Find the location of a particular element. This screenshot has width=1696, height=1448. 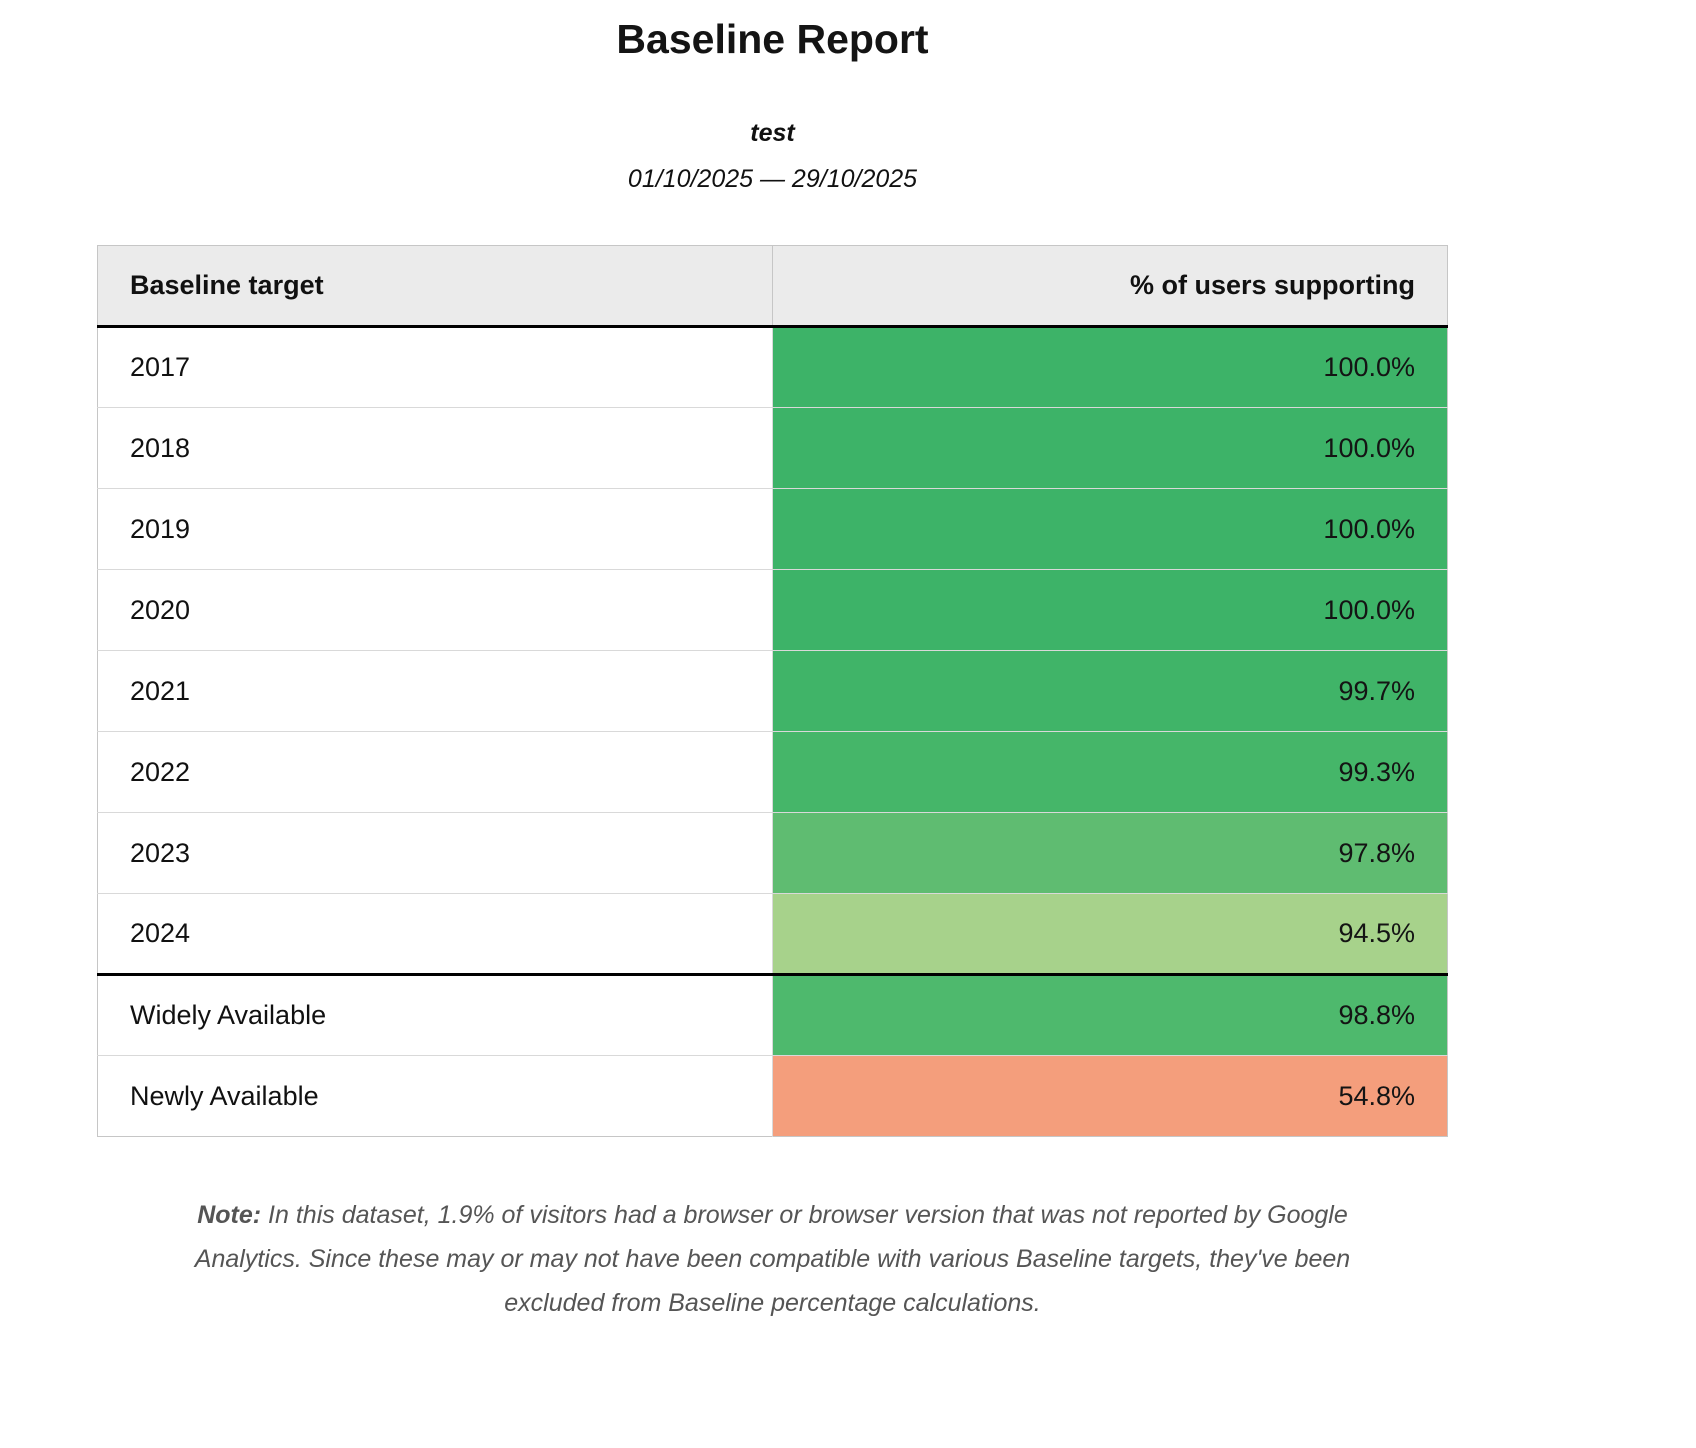

table-row: 2021 99.7% is located at coordinates (772, 691).